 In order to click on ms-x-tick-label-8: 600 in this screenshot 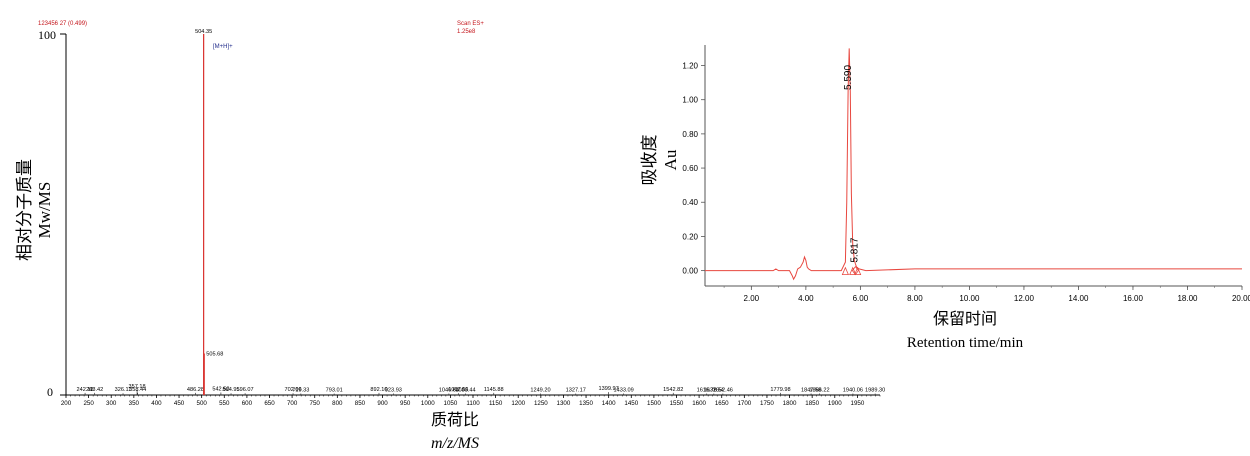, I will do `click(247, 403)`.